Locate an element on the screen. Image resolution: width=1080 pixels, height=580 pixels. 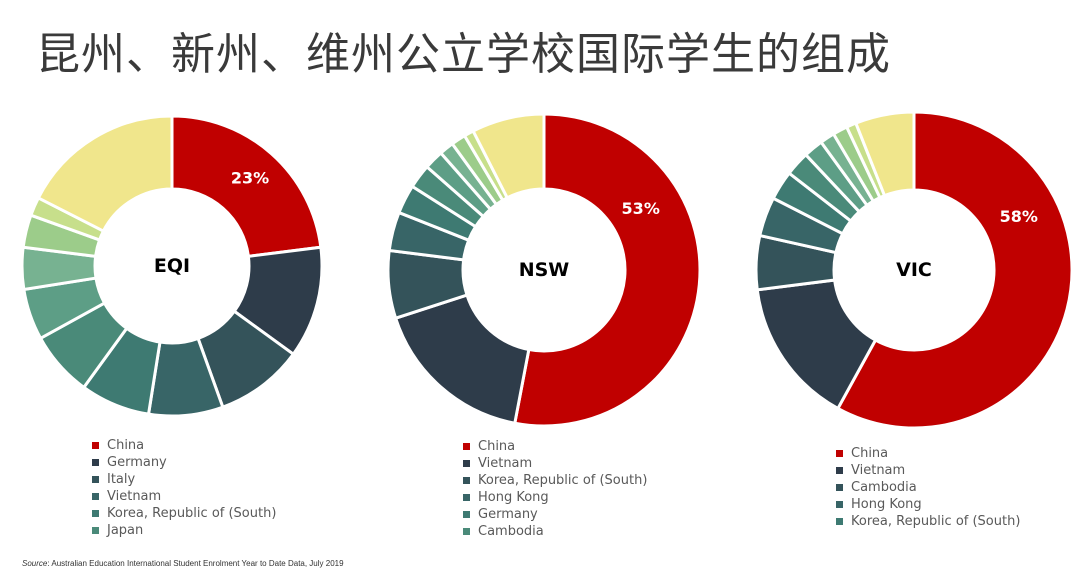
nsw-slice-china is located at coordinates (607, 270).